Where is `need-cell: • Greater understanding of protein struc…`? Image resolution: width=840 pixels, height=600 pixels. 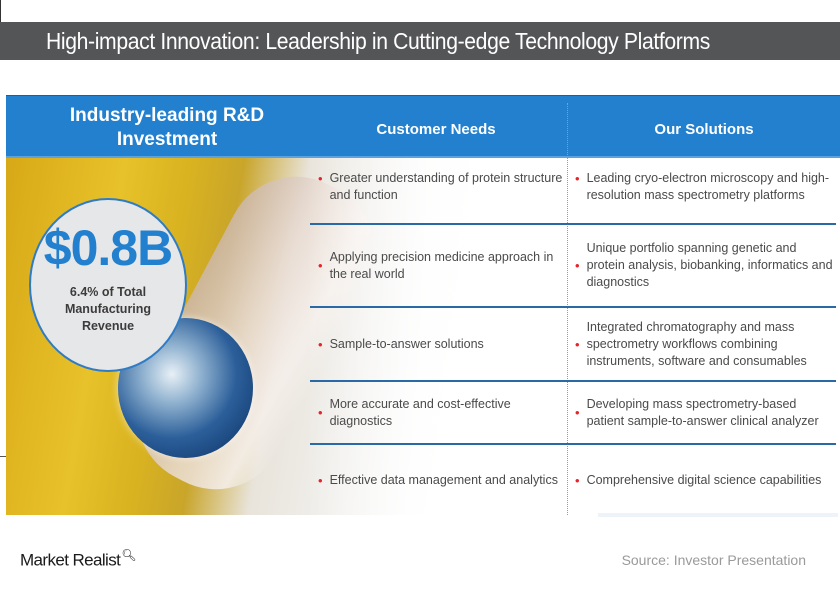 need-cell: • Greater understanding of protein struc… is located at coordinates (440, 190).